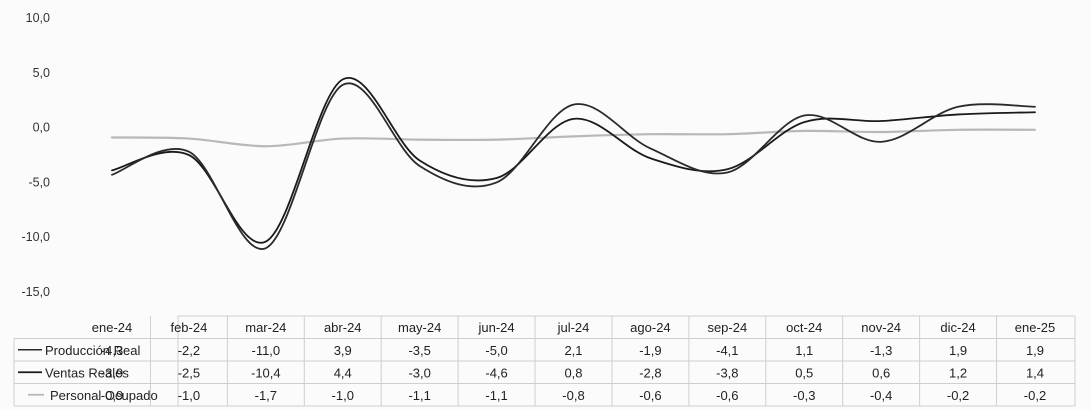 The width and height of the screenshot is (1091, 410). I want to click on data-label: -5,0, so click(496, 350).